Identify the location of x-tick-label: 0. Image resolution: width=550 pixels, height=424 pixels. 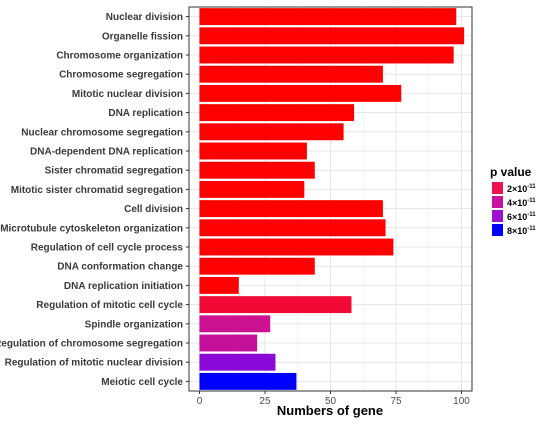
(200, 401).